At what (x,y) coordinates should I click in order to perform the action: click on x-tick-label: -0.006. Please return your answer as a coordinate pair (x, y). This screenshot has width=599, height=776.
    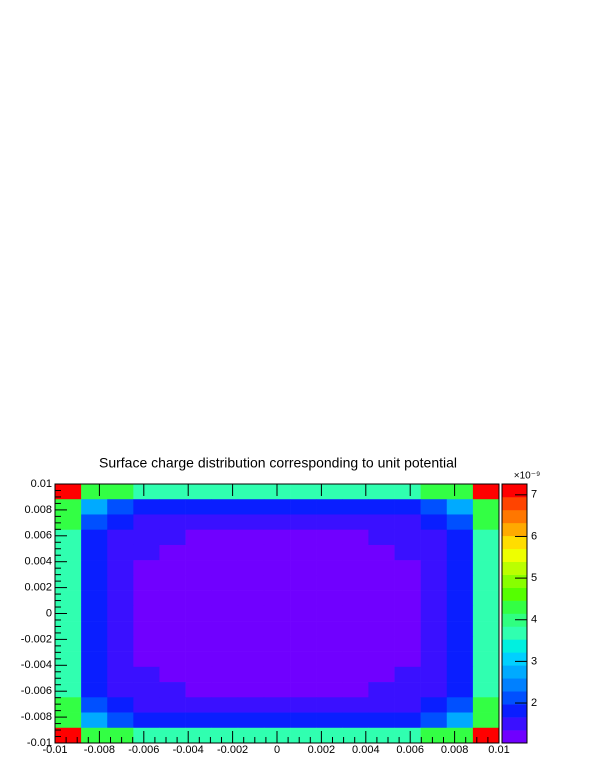
    Looking at the image, I should click on (143, 750).